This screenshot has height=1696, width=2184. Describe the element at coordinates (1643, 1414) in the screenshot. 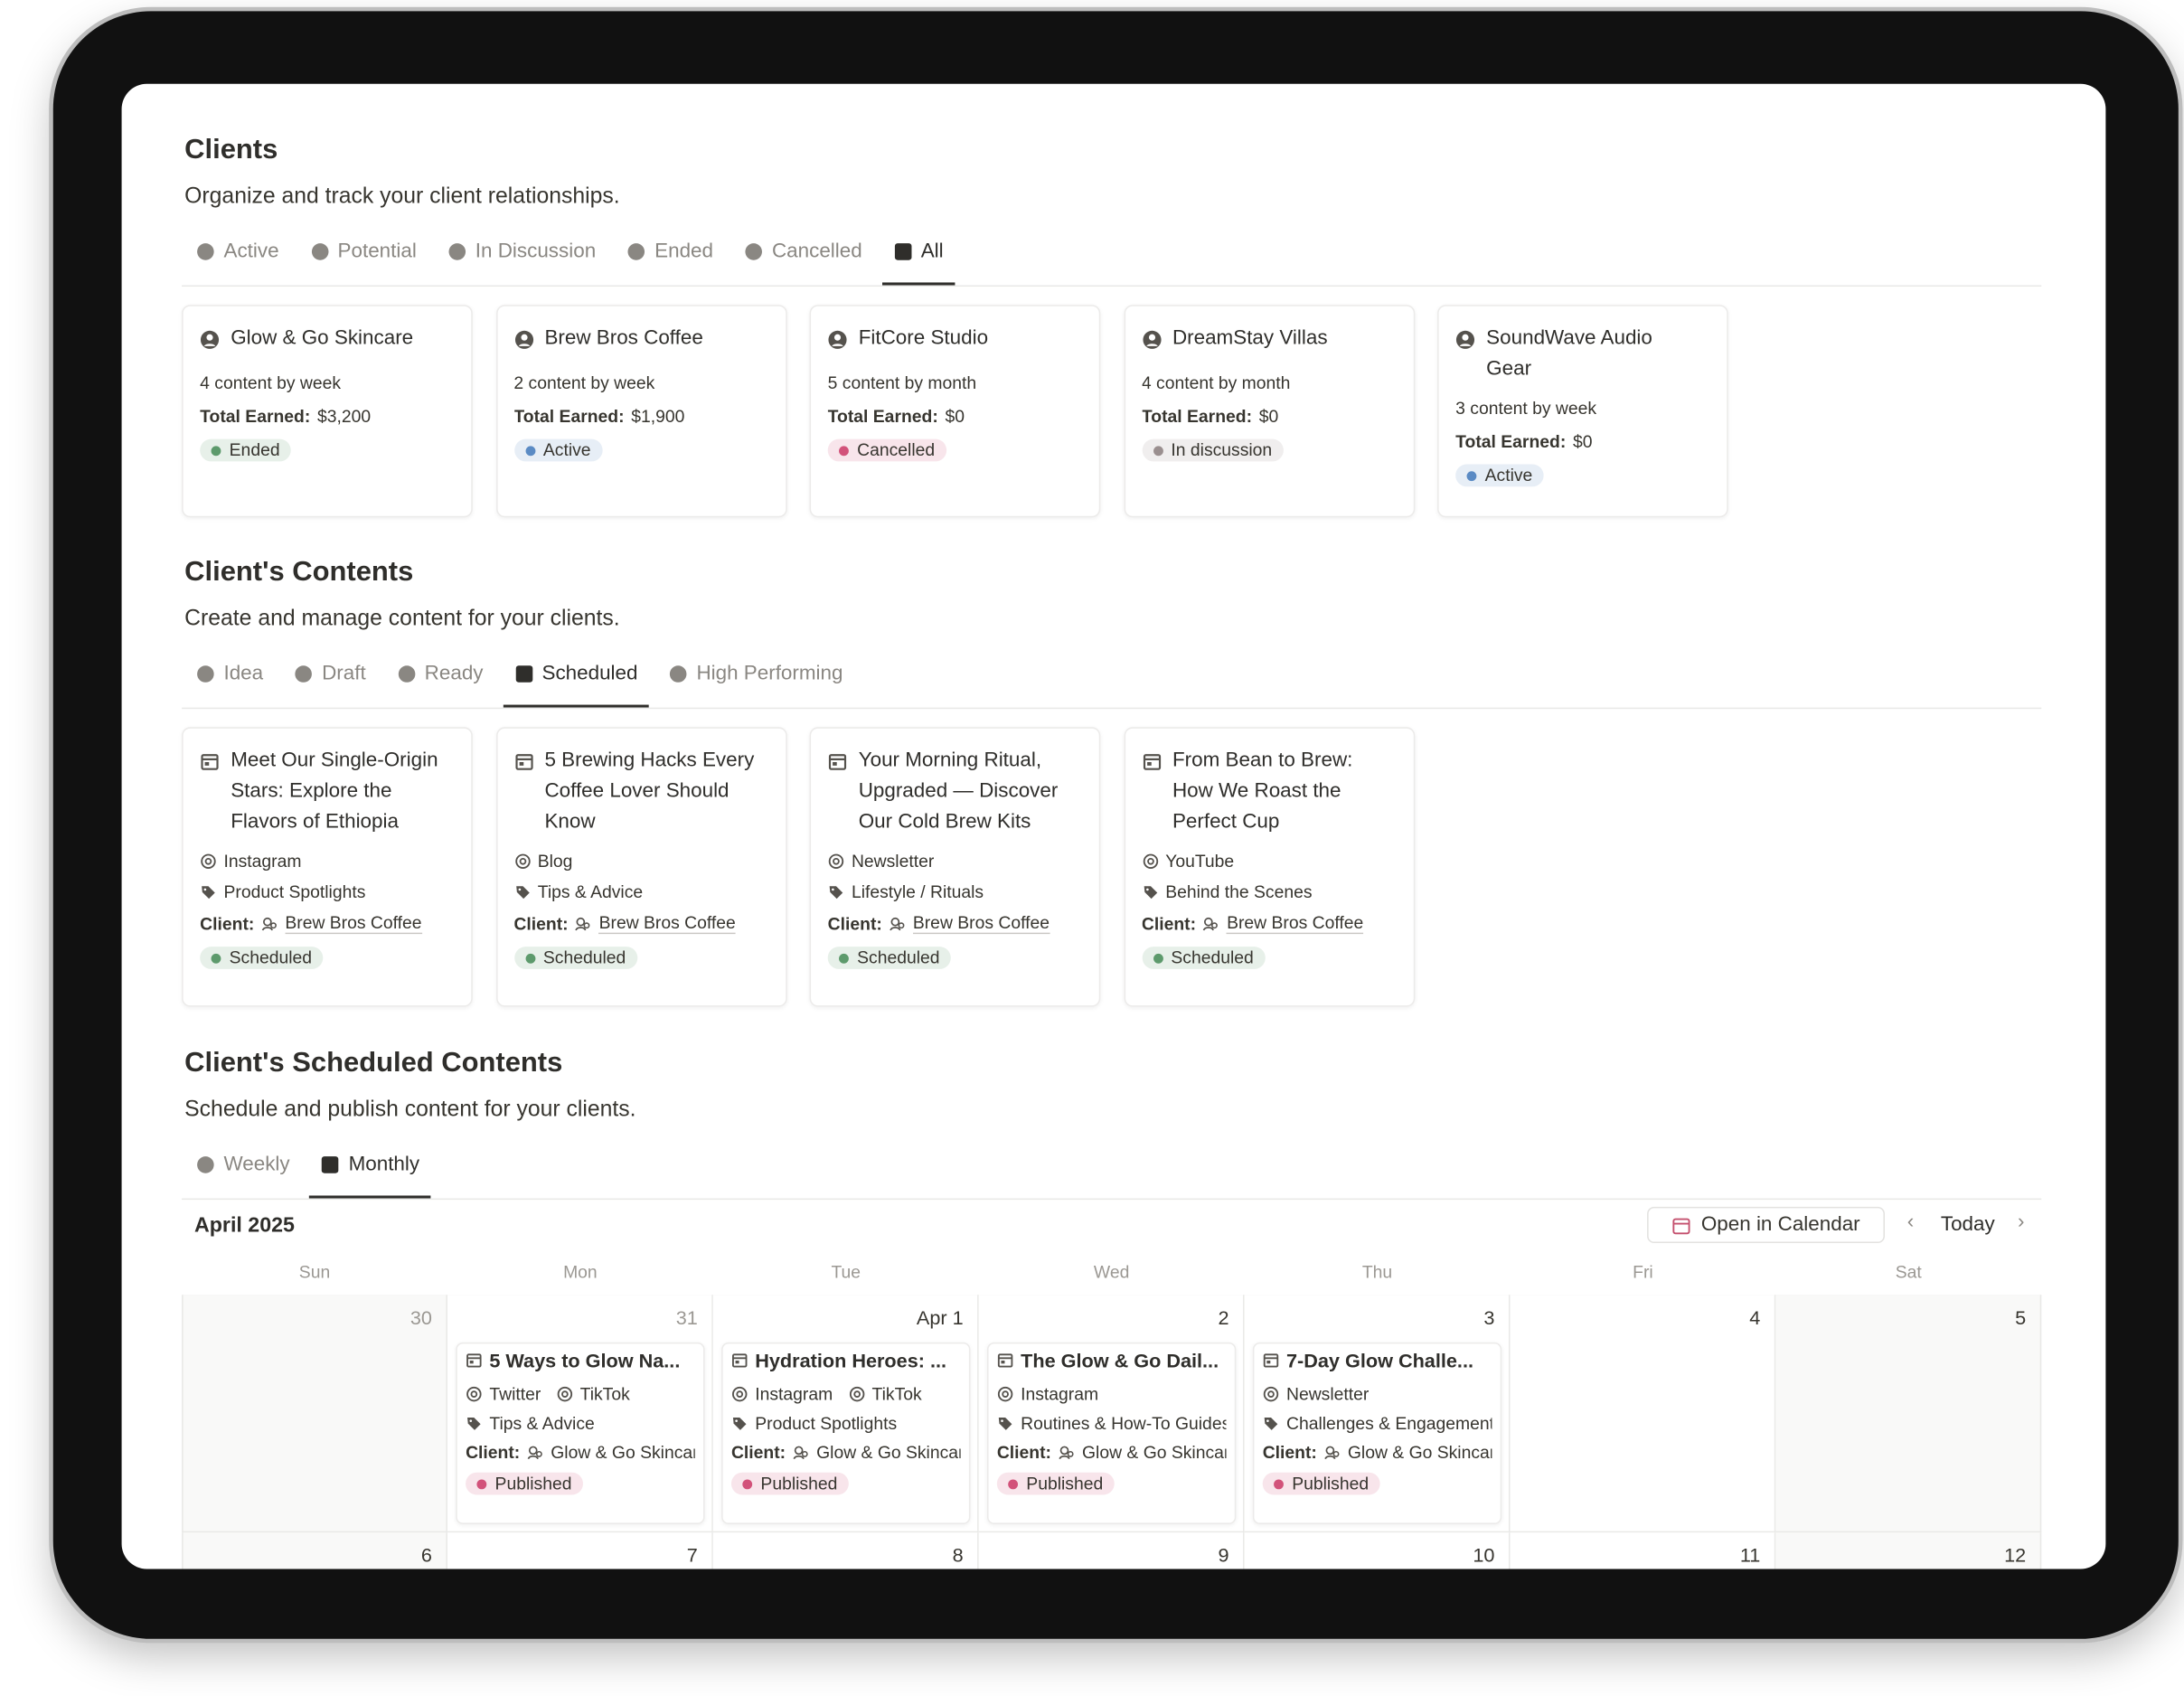

I see `calendar-day: 4` at that location.